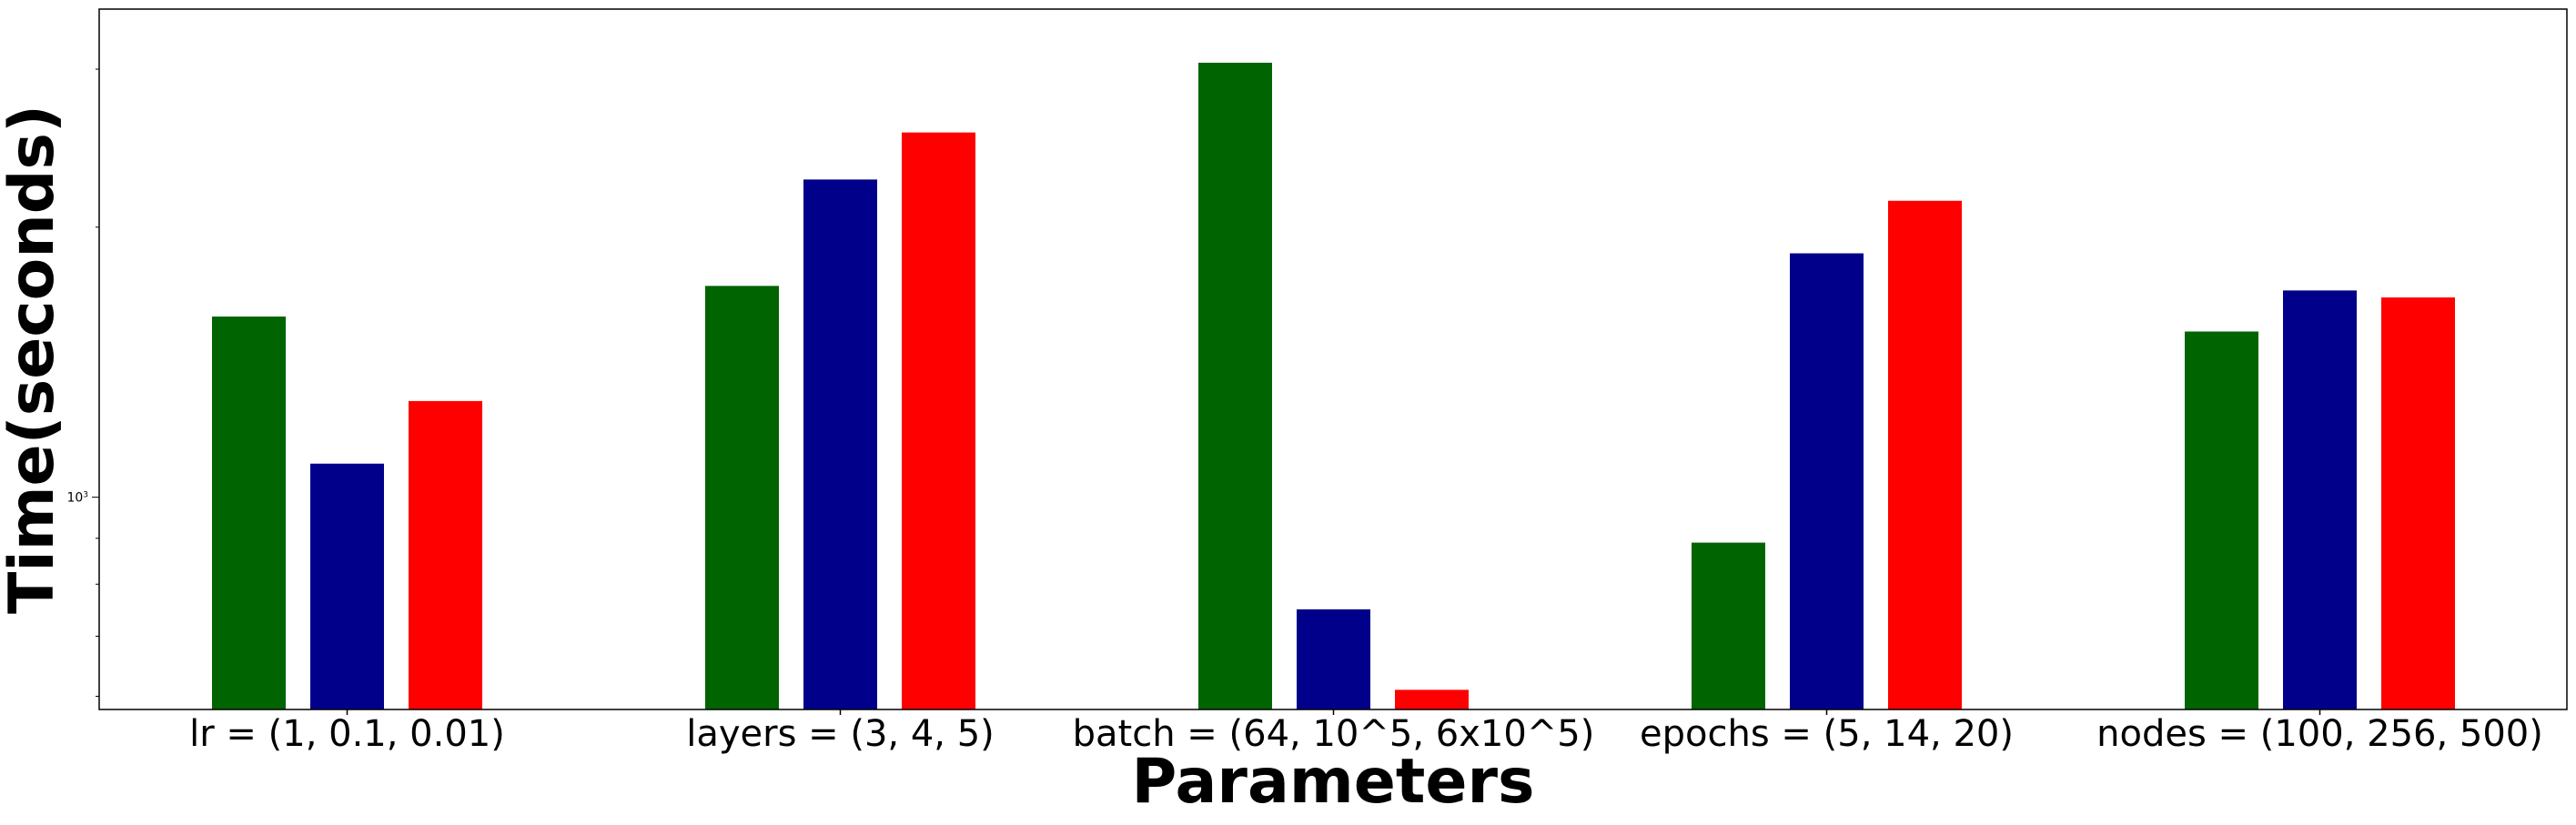 Image resolution: width=2576 pixels, height=825 pixels. I want to click on x-axis-label: Parameters, so click(1334, 782).